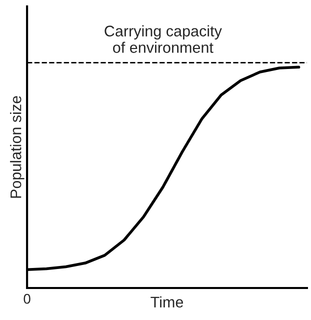 Image resolution: width=311 pixels, height=320 pixels. I want to click on text: 0, so click(27, 299).